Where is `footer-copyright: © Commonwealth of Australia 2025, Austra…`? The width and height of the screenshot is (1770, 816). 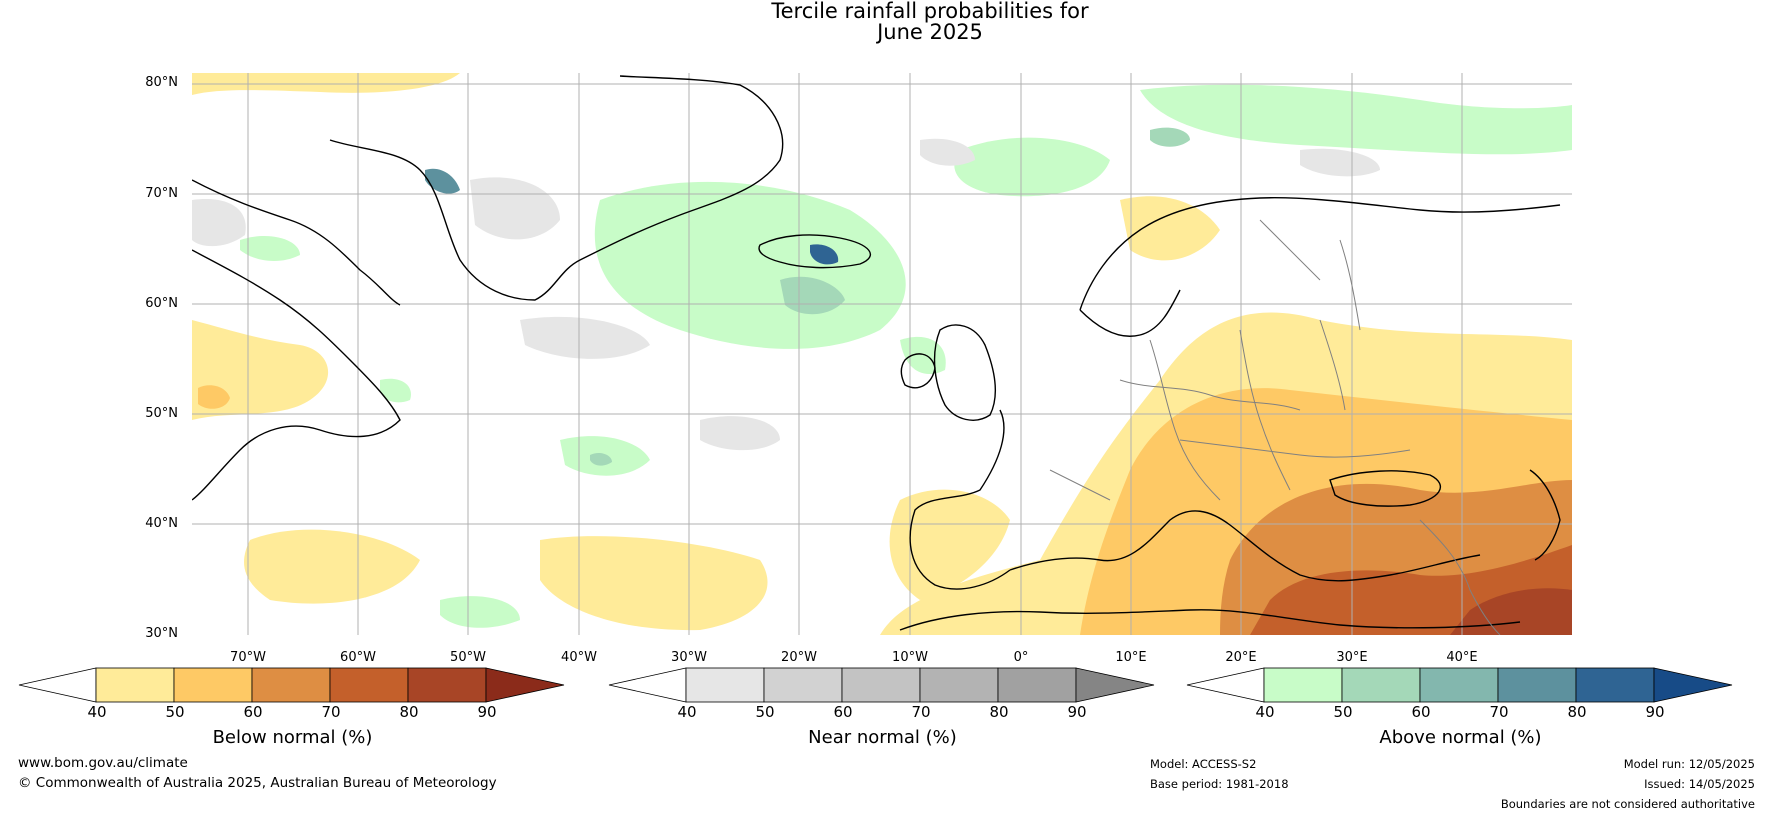
footer-copyright: © Commonwealth of Australia 2025, Austra… is located at coordinates (257, 783).